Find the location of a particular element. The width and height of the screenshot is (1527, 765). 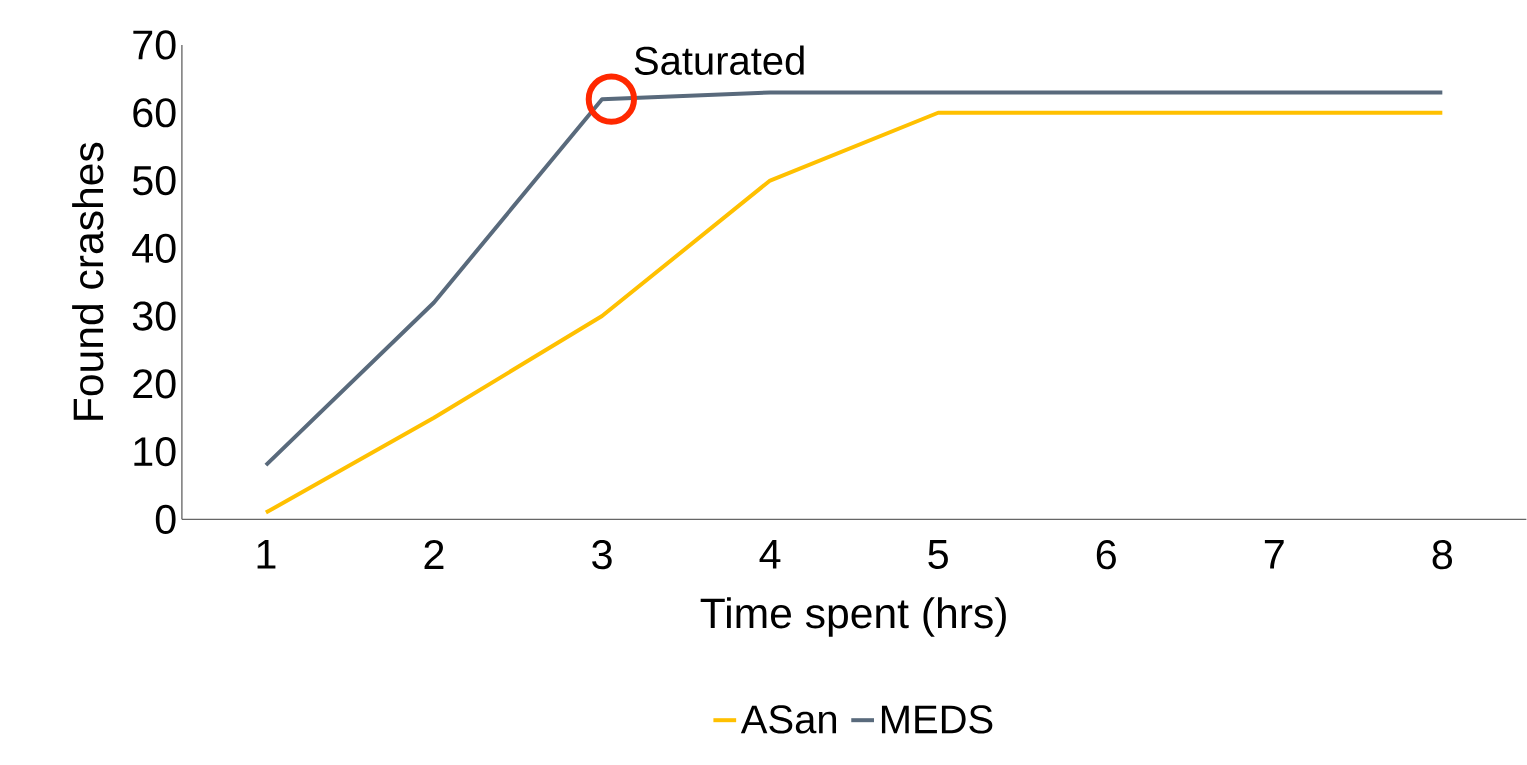

y-tick-label: 70 is located at coordinates (154, 45).